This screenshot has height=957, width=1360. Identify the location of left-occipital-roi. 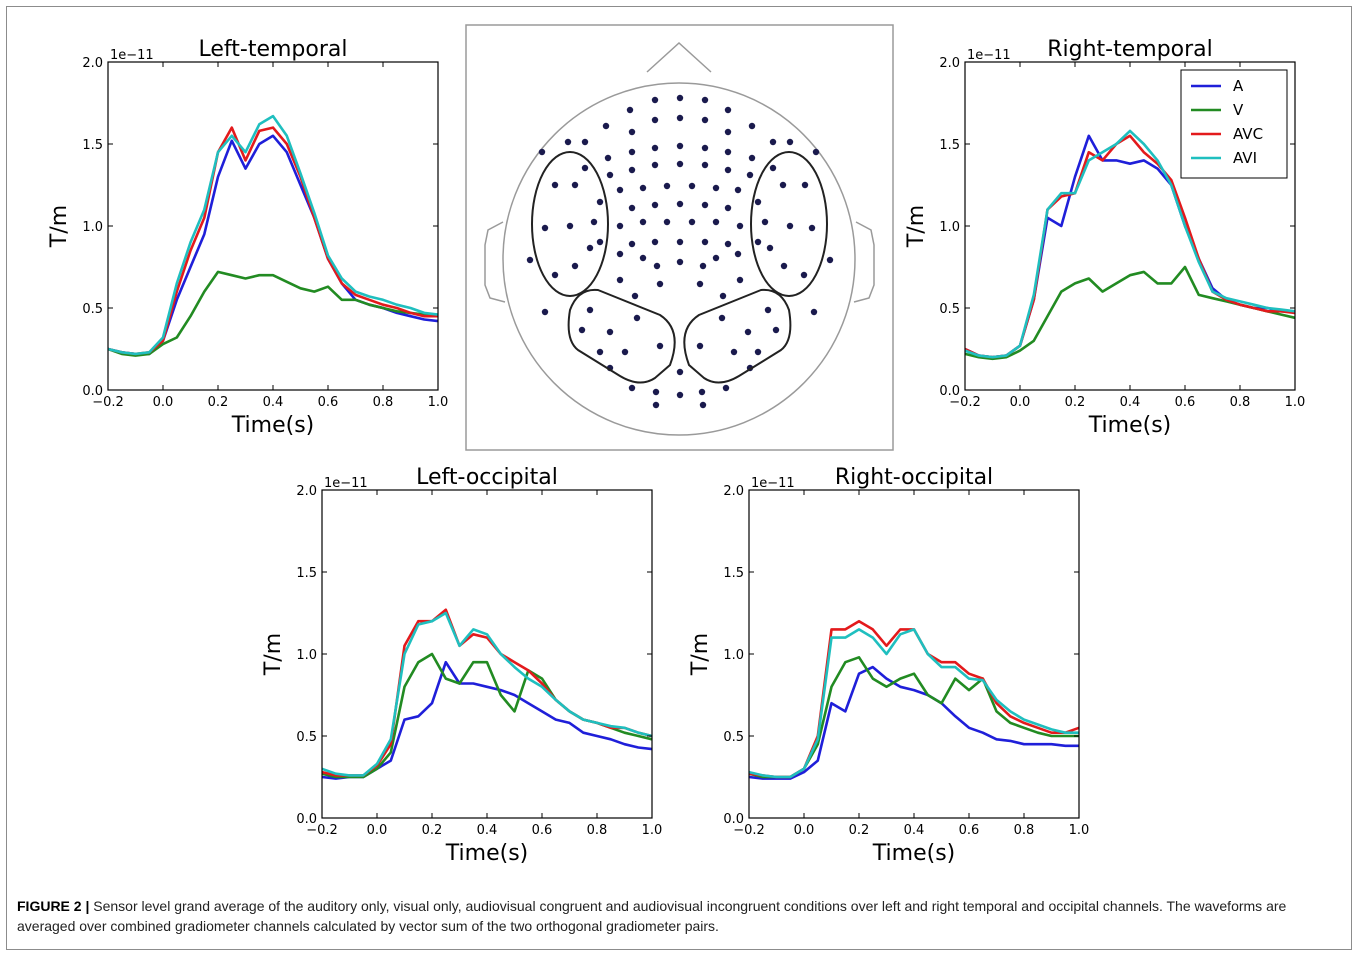
(621, 336).